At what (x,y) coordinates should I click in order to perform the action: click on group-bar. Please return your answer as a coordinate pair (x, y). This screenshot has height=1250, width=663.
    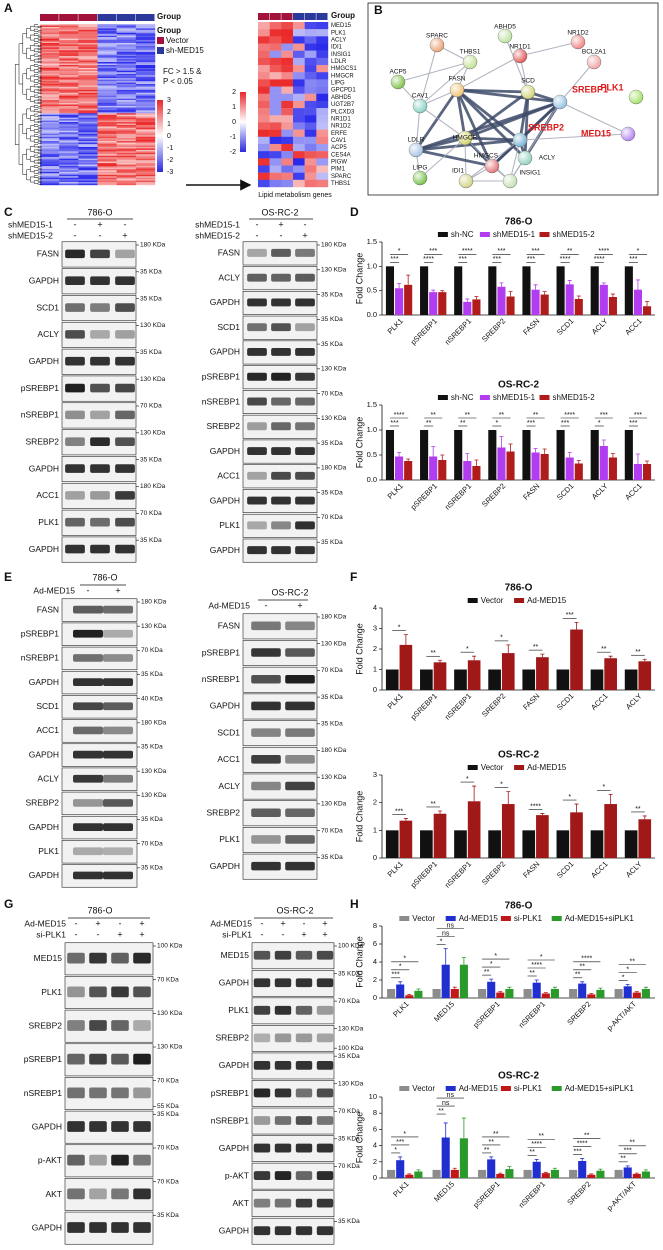
    Looking at the image, I should click on (107, 17).